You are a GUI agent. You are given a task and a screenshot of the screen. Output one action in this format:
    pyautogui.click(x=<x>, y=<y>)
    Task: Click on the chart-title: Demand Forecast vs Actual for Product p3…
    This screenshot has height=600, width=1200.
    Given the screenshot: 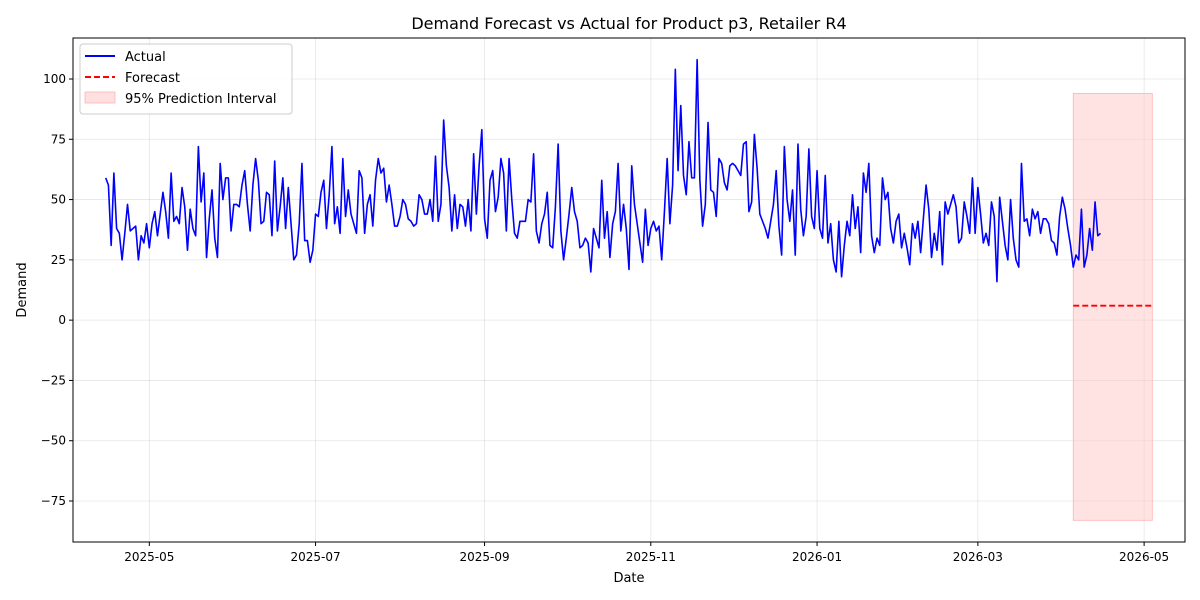 What is the action you would take?
    pyautogui.click(x=628, y=23)
    